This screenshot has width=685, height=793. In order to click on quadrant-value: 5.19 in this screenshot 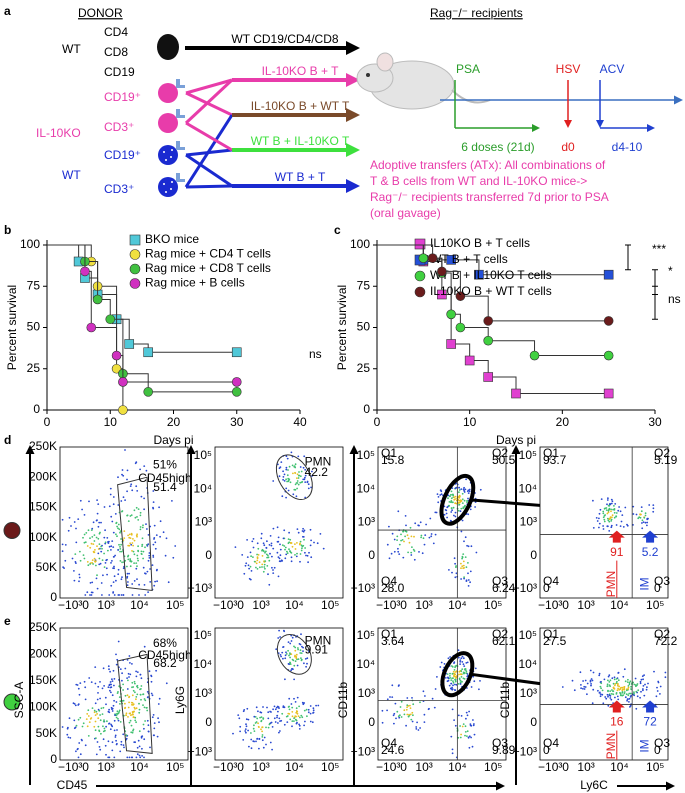, I will do `click(666, 460)`.